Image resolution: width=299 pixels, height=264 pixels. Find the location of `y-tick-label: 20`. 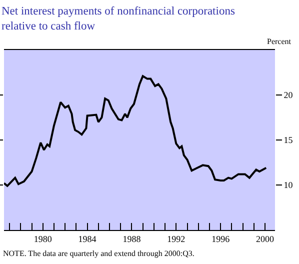

y-tick-label: 20 is located at coordinates (289, 95).